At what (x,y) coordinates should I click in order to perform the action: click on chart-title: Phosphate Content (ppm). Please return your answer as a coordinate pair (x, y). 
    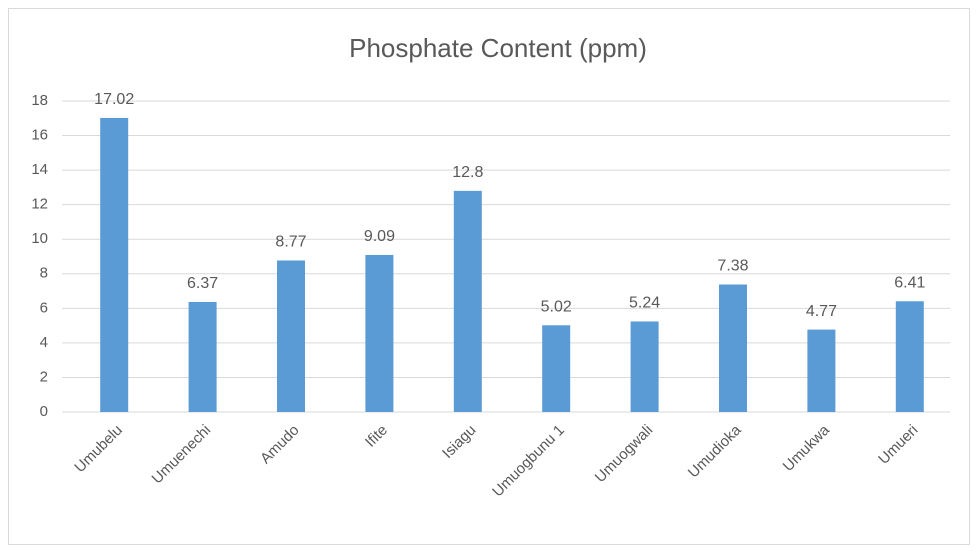
    Looking at the image, I should click on (498, 48).